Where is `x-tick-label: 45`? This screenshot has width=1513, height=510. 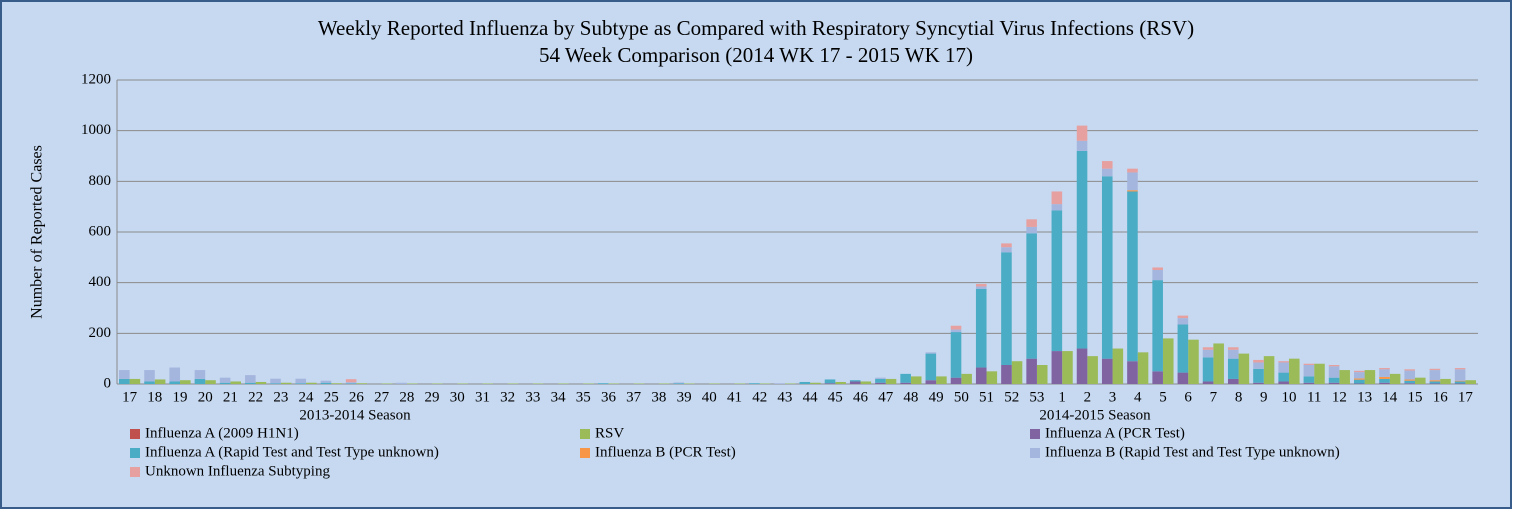 x-tick-label: 45 is located at coordinates (835, 397).